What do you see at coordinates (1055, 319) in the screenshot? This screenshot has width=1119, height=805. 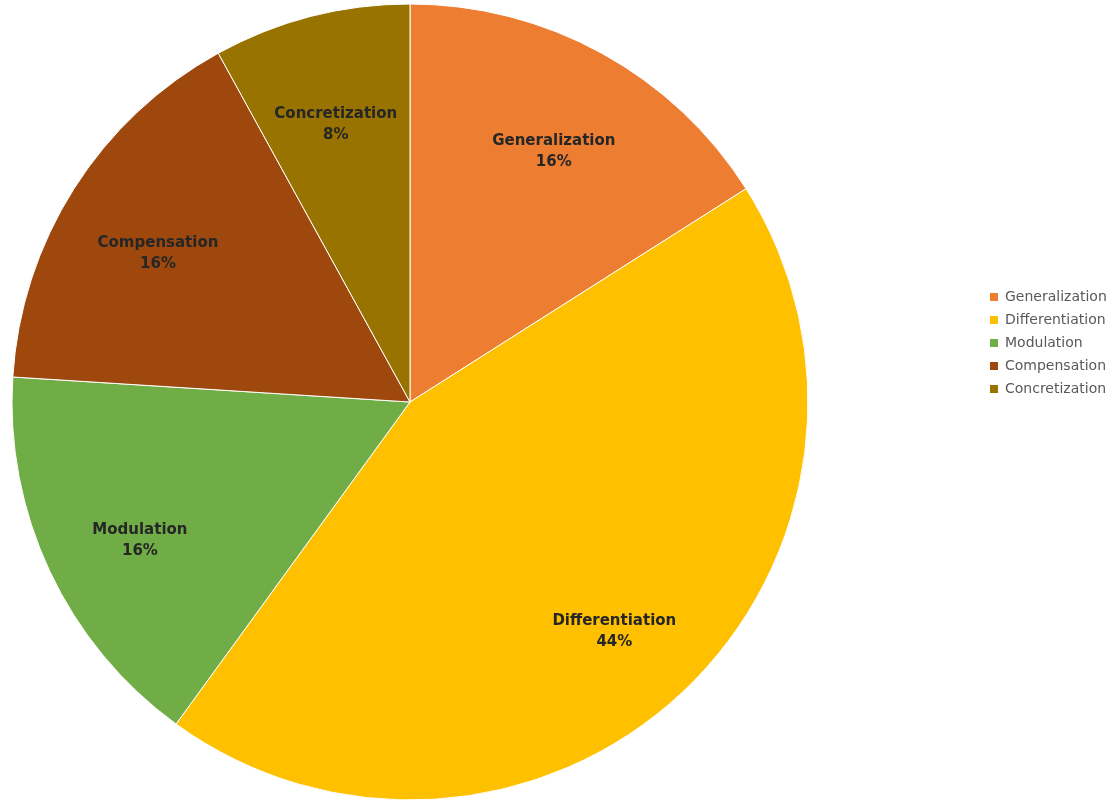 I see `legend-label: Differentiation` at bounding box center [1055, 319].